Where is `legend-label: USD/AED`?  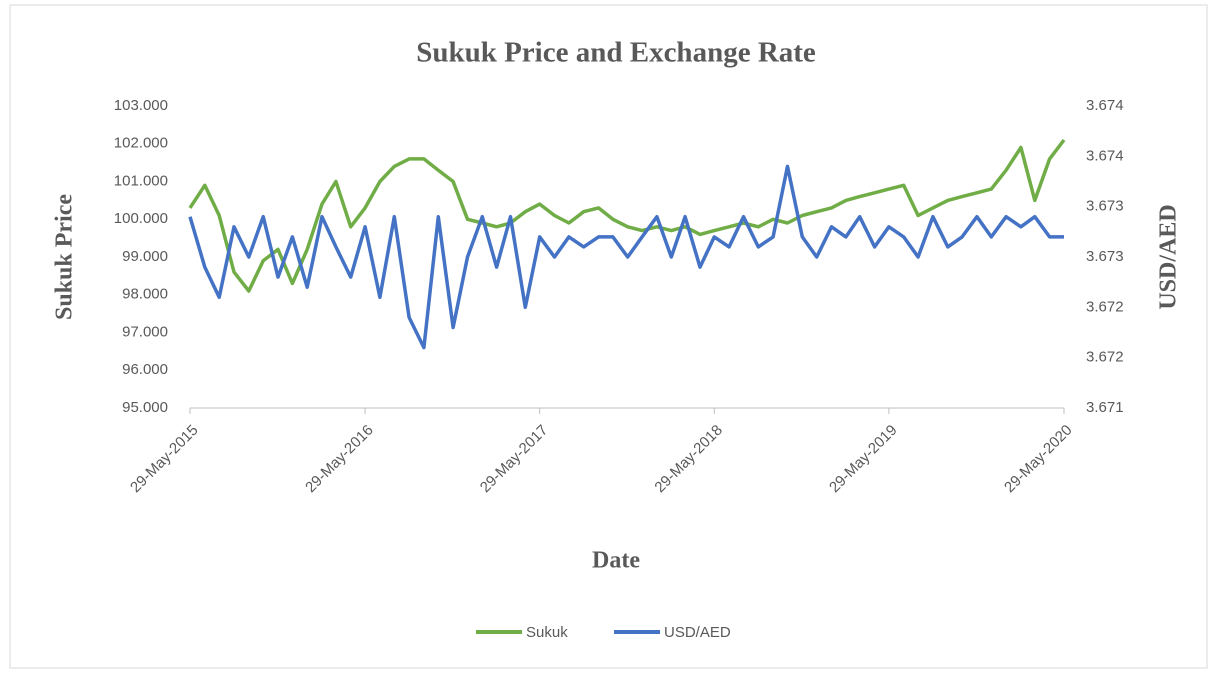 legend-label: USD/AED is located at coordinates (697, 632).